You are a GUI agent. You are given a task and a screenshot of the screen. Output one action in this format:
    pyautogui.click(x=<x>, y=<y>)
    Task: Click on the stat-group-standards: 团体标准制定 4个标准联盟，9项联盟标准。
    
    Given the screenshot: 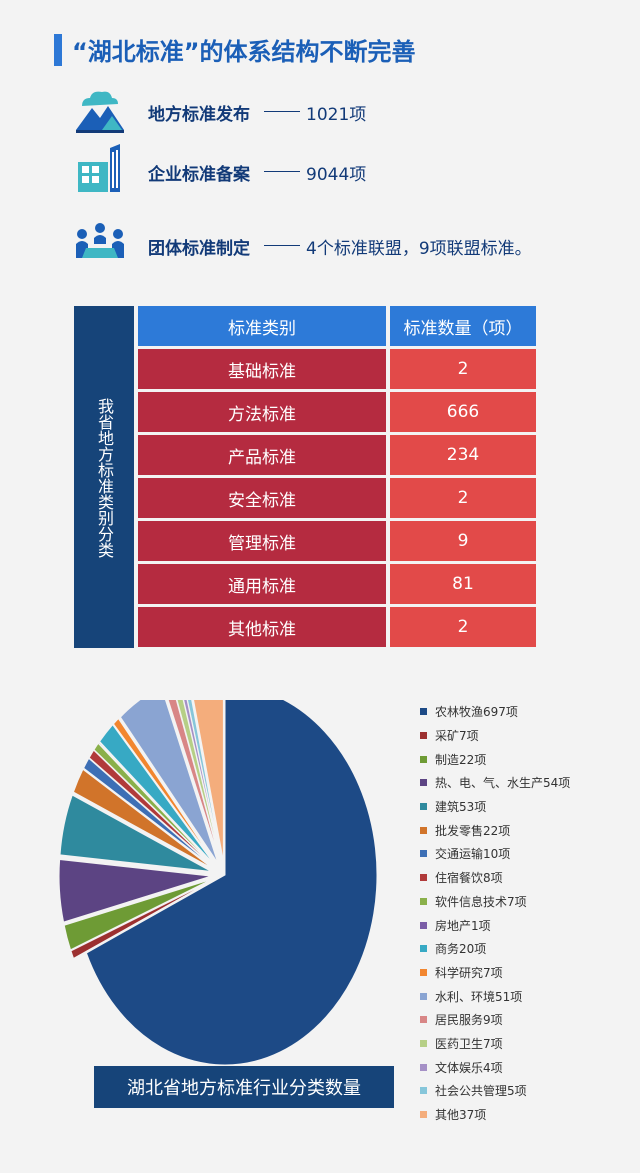 What is the action you would take?
    pyautogui.click(x=352, y=245)
    